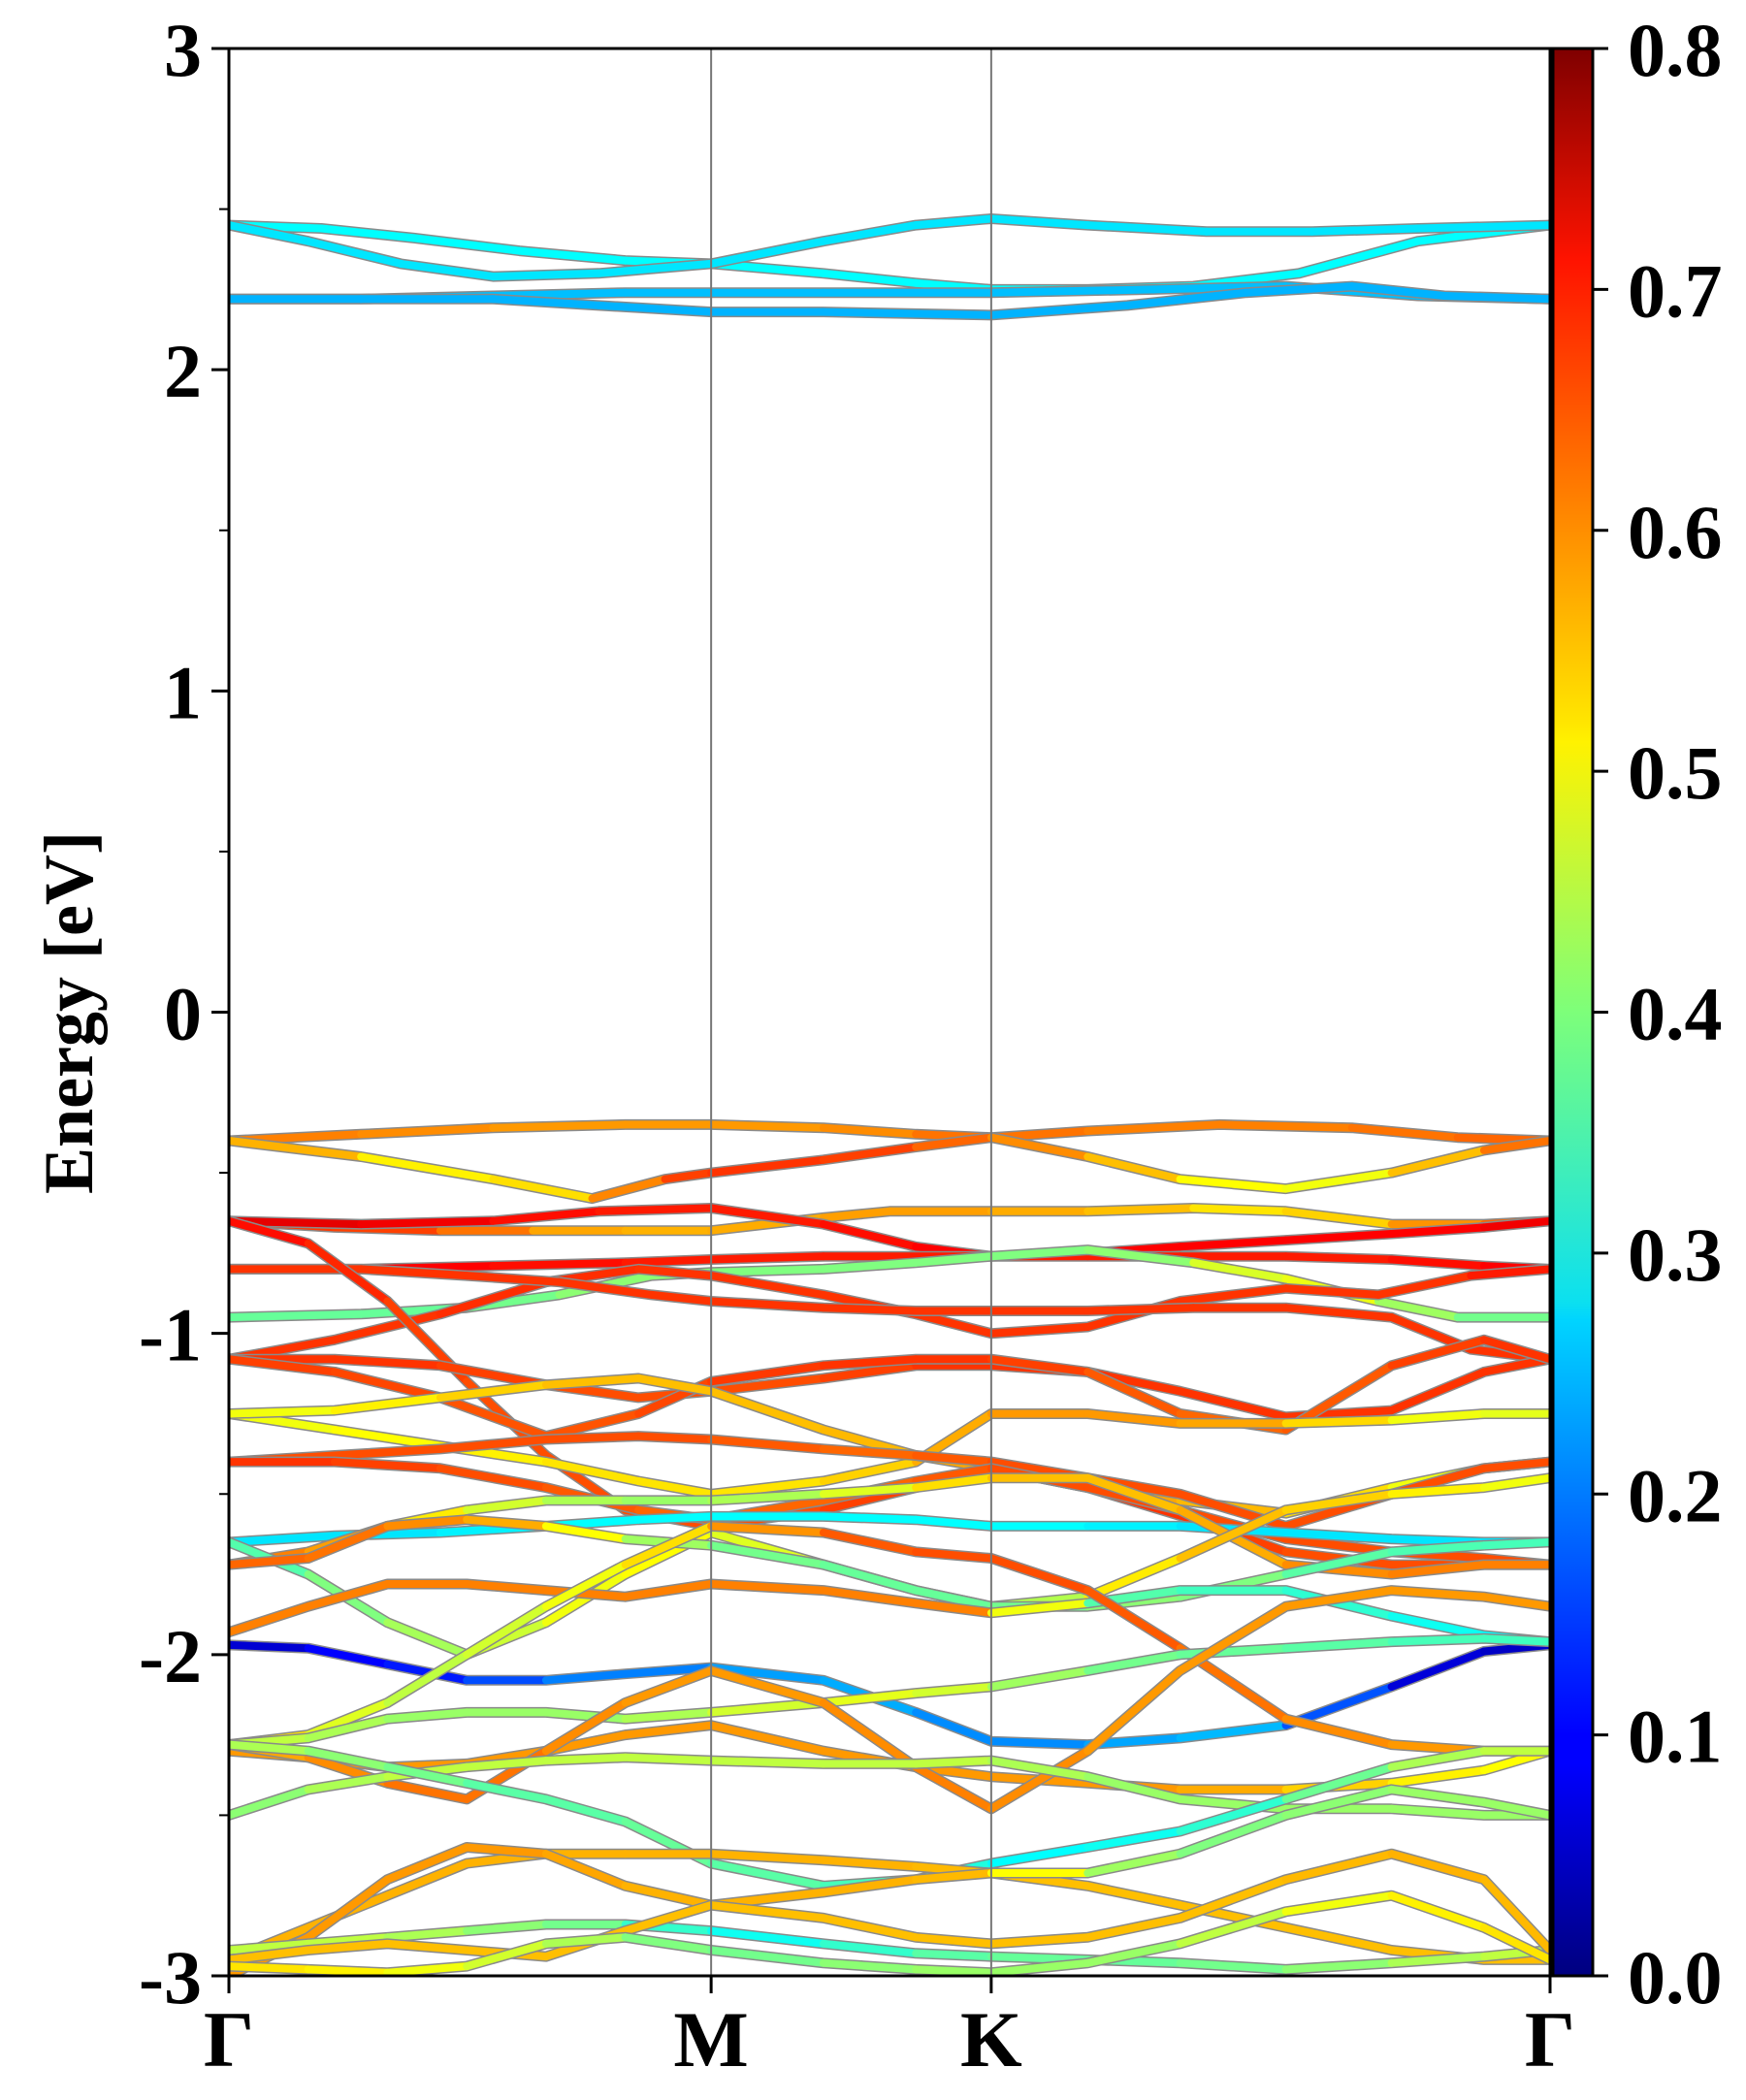  What do you see at coordinates (1675, 1737) in the screenshot?
I see `colorbar-tick-label: 0.1` at bounding box center [1675, 1737].